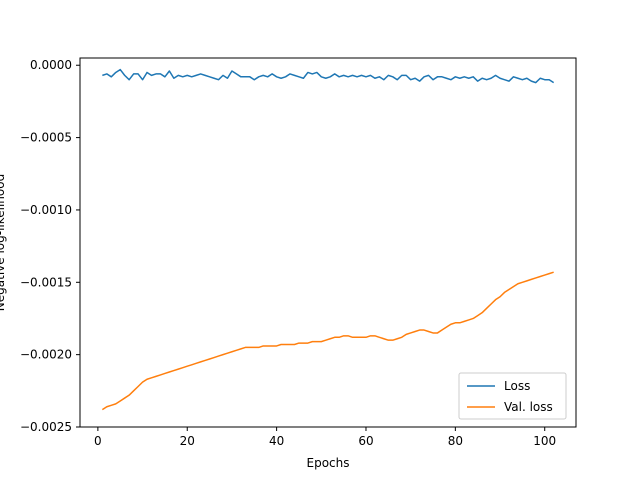 The height and width of the screenshot is (480, 640). Describe the element at coordinates (365, 441) in the screenshot. I see `x-tick-label: 60` at that location.